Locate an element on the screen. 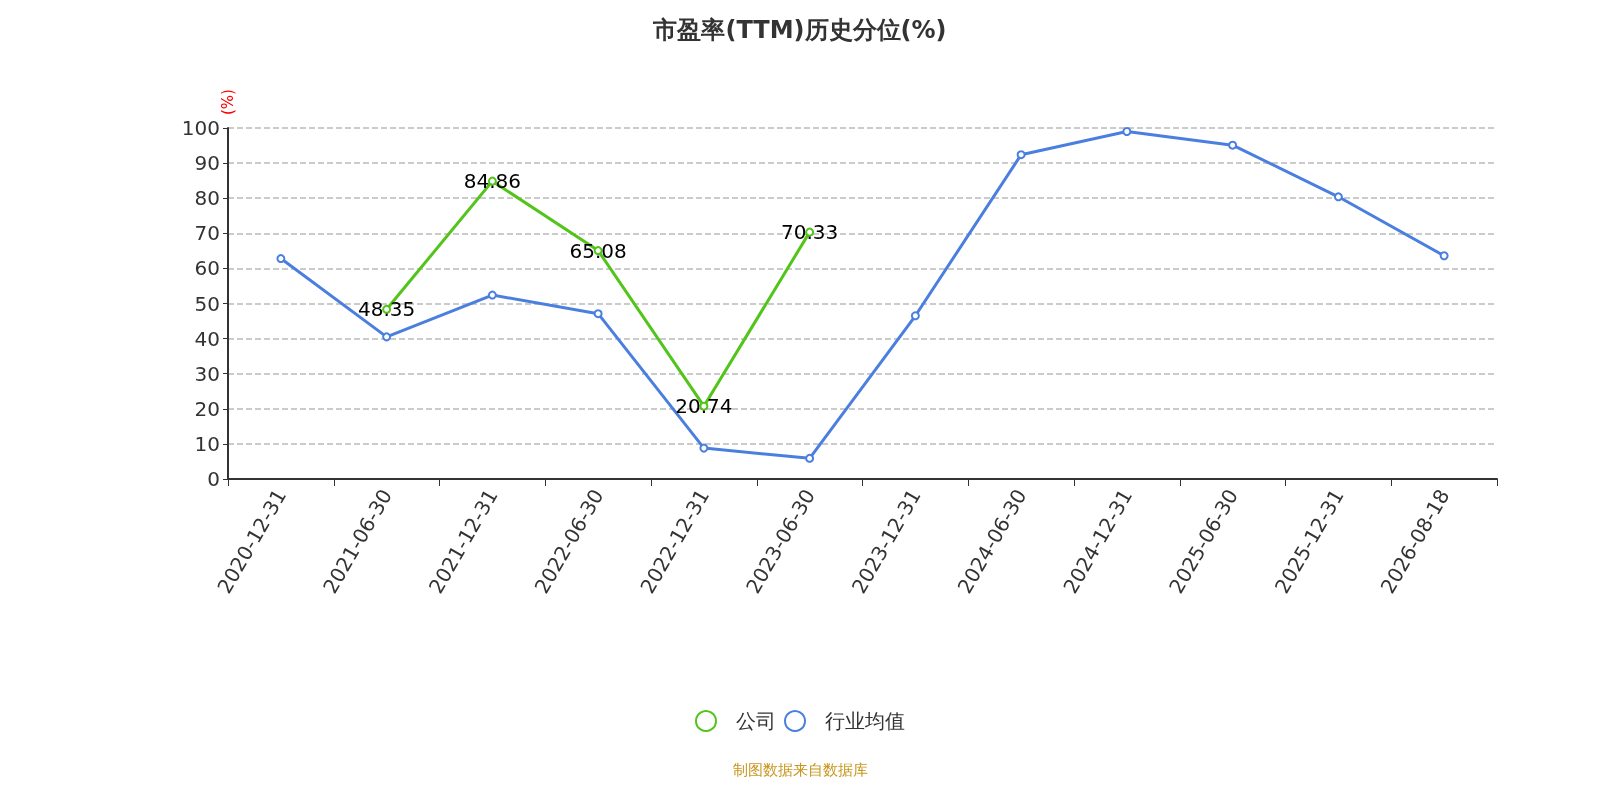 The height and width of the screenshot is (800, 1600). chart-title: 市盈率(TTM)历史分位(%) is located at coordinates (799, 30).